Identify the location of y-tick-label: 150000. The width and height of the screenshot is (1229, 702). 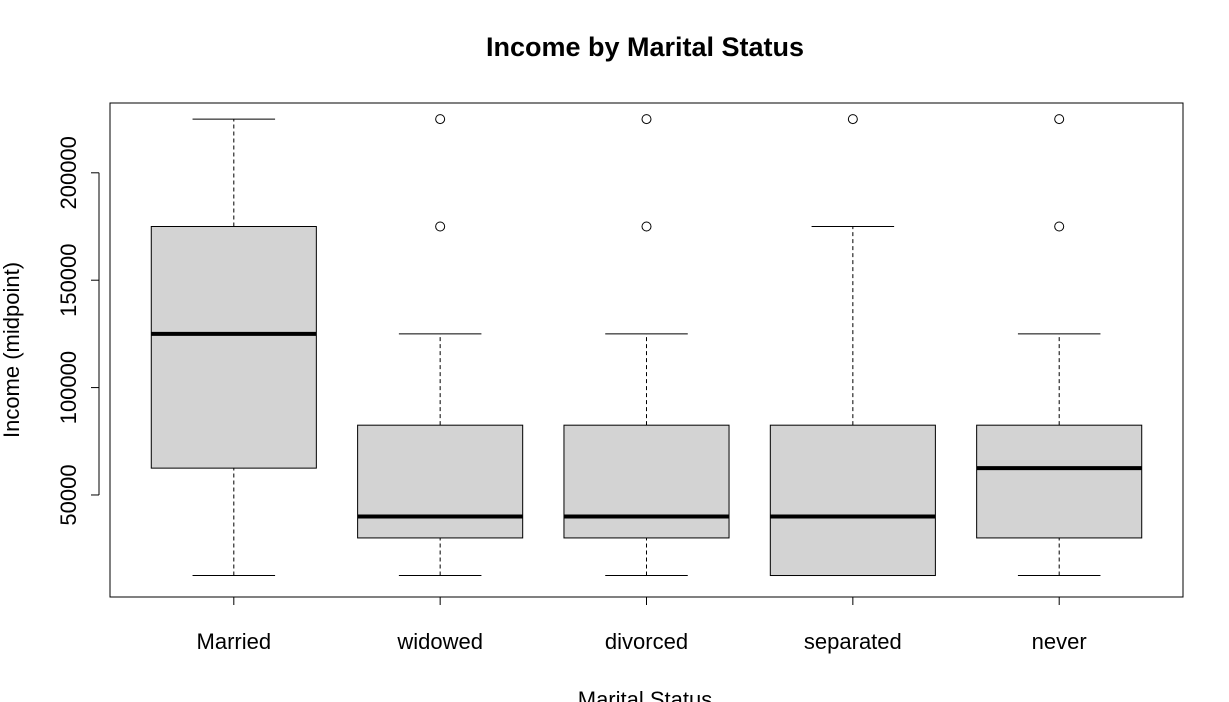
(68, 279).